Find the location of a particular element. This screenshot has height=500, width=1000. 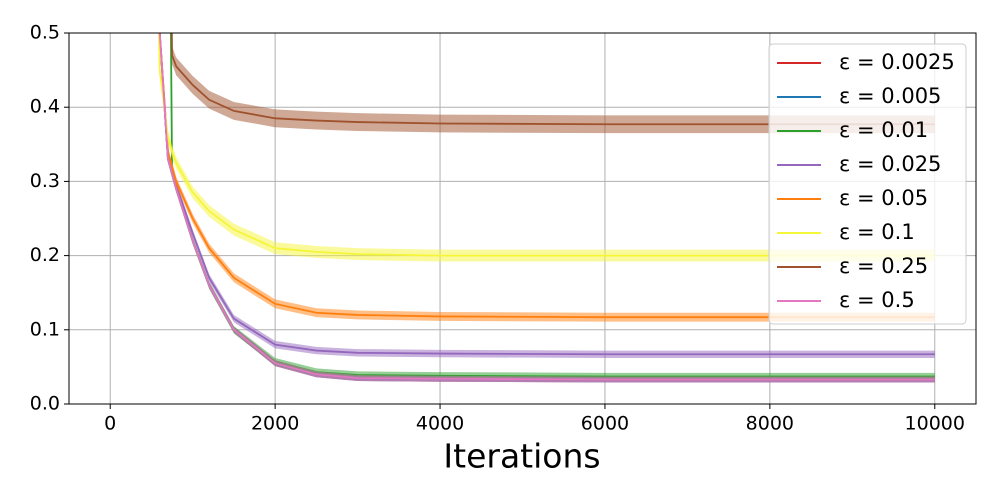

y-tick-label: 0.4 is located at coordinates (45, 107).